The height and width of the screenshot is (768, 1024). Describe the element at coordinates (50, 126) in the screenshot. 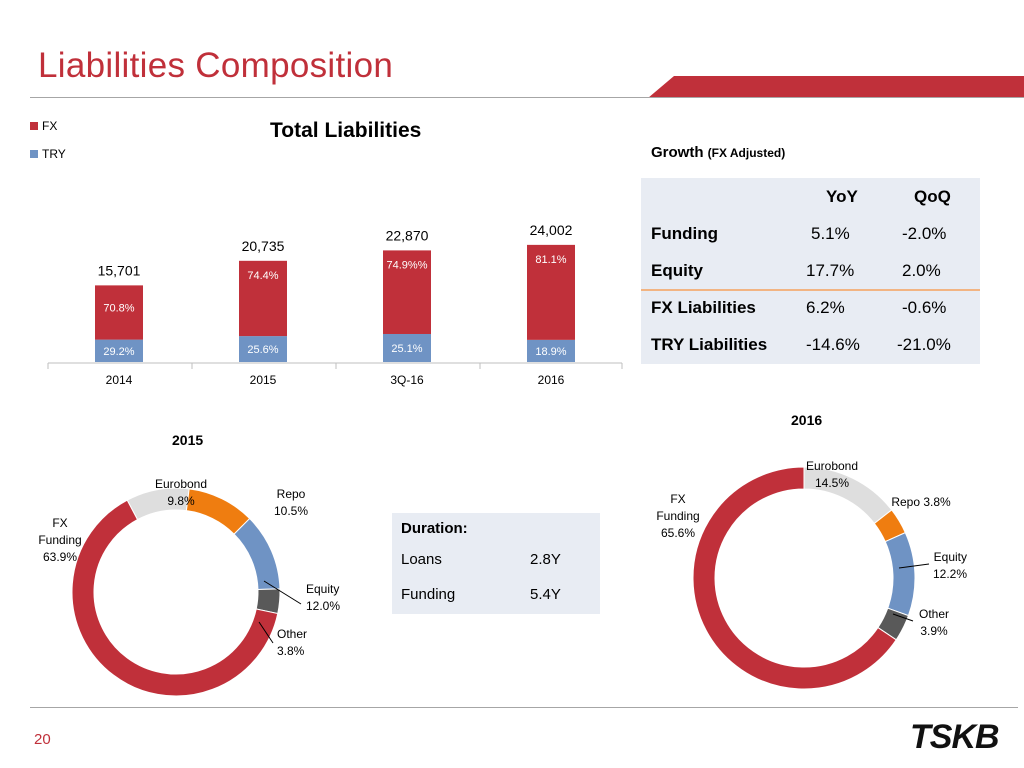

I see `legend-label-fx: FX` at that location.